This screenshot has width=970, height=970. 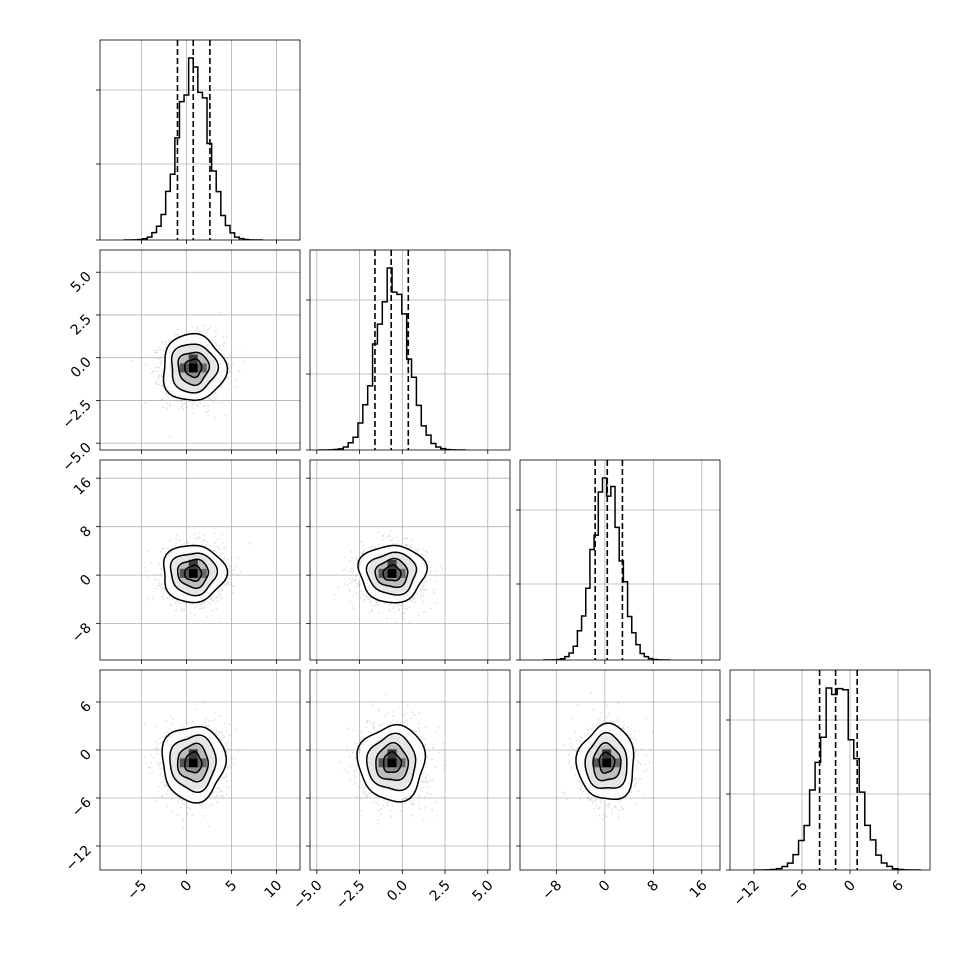 What do you see at coordinates (79, 859) in the screenshot?
I see `y-tick-label: −12` at bounding box center [79, 859].